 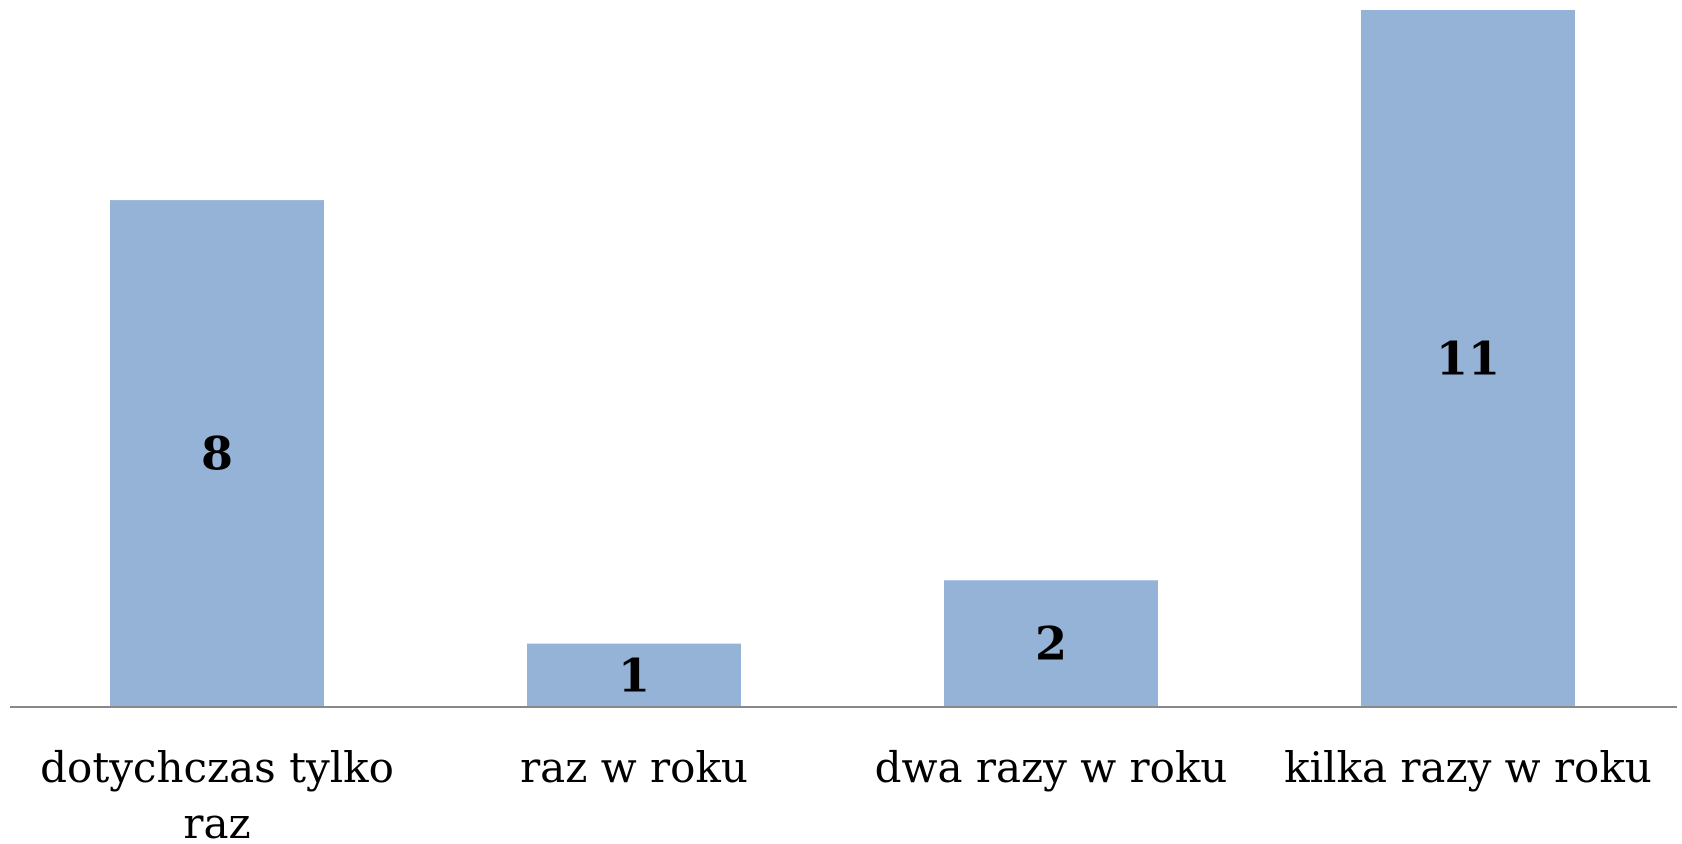 I want to click on x-tick-label: dotychczas tylko raz, so click(x=217, y=793).